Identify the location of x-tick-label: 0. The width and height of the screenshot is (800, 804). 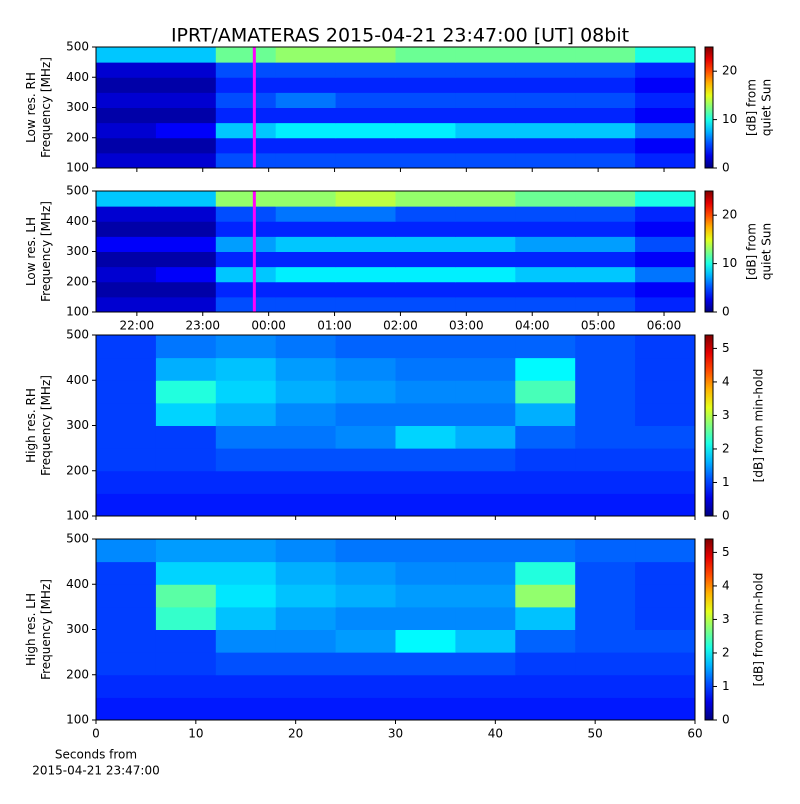
(96, 734).